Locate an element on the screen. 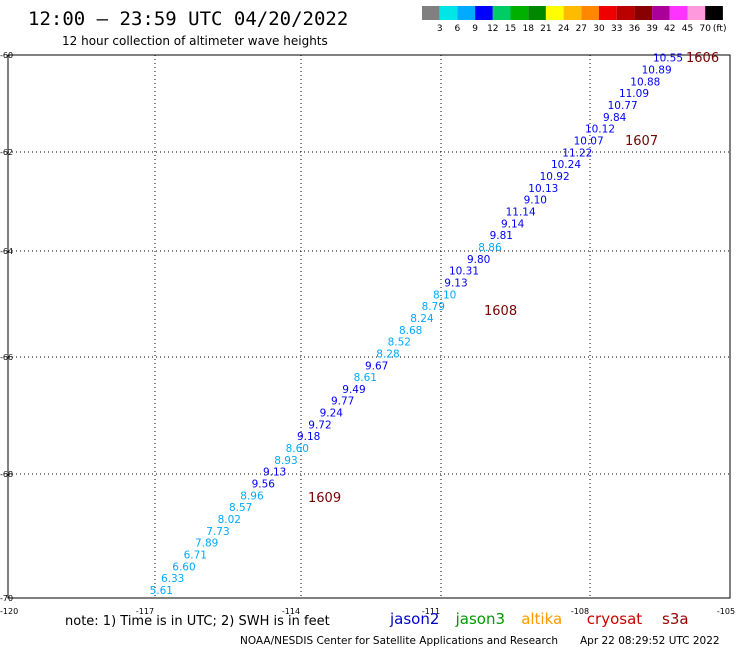 Image resolution: width=740 pixels, height=650 pixels. wave-height-label: 8.61 is located at coordinates (365, 378).